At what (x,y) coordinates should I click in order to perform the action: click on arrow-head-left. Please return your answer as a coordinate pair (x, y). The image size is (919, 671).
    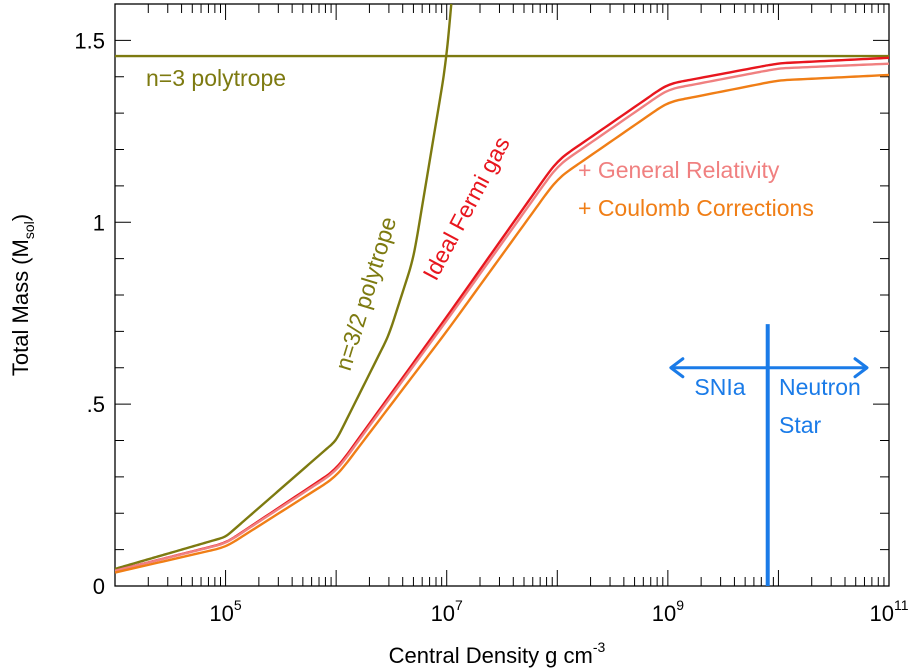
    Looking at the image, I should click on (677, 368).